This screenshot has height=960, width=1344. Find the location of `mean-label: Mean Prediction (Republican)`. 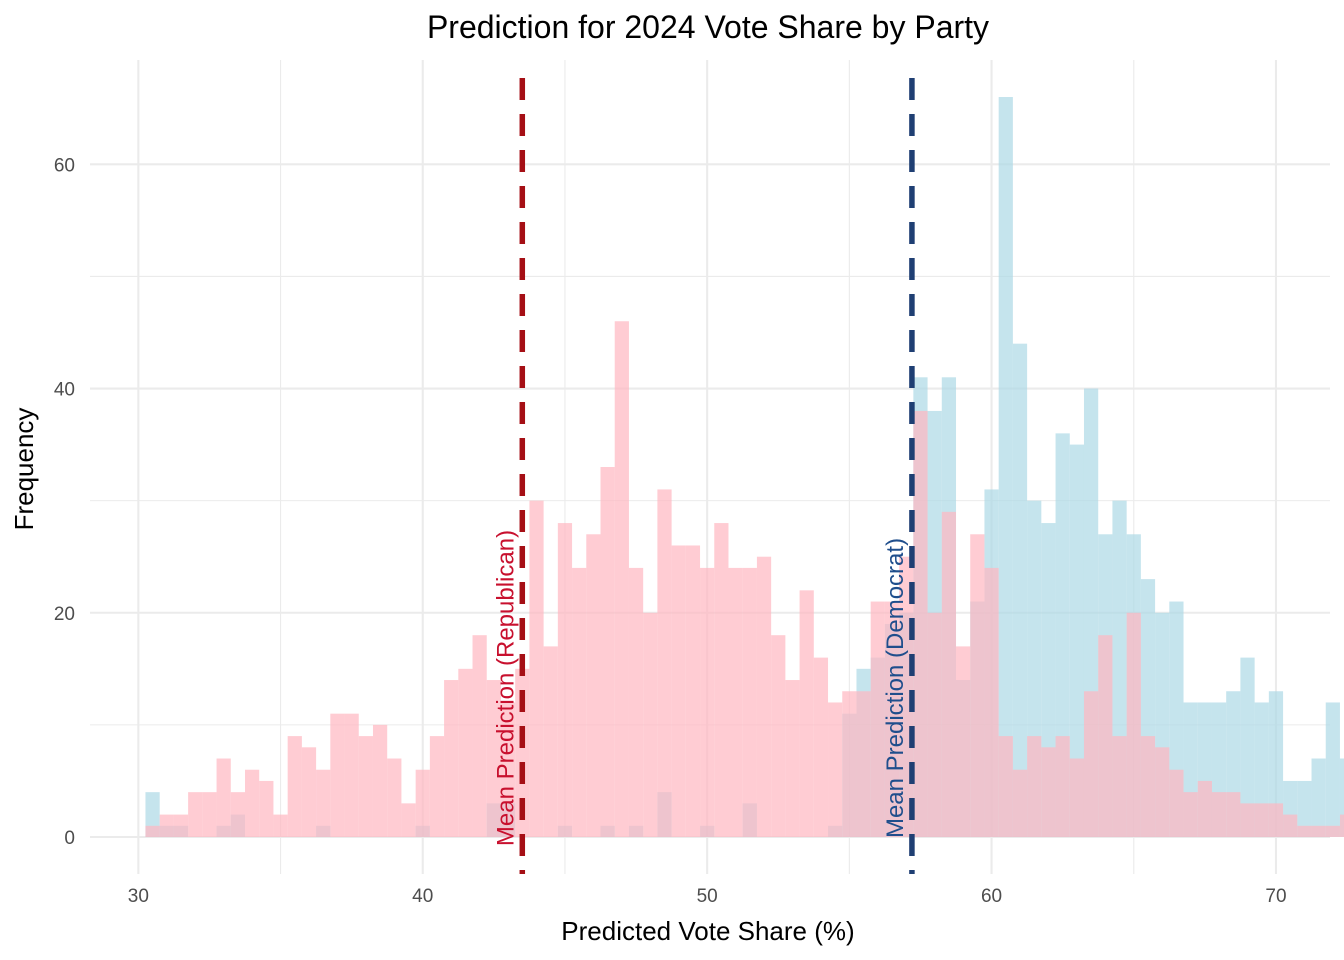

mean-label: Mean Prediction (Republican) is located at coordinates (505, 688).